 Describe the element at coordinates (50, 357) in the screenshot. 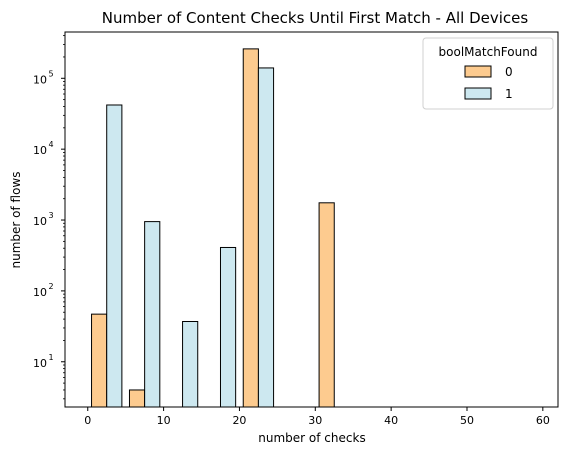

I see `y-tick-exponent: 1` at that location.